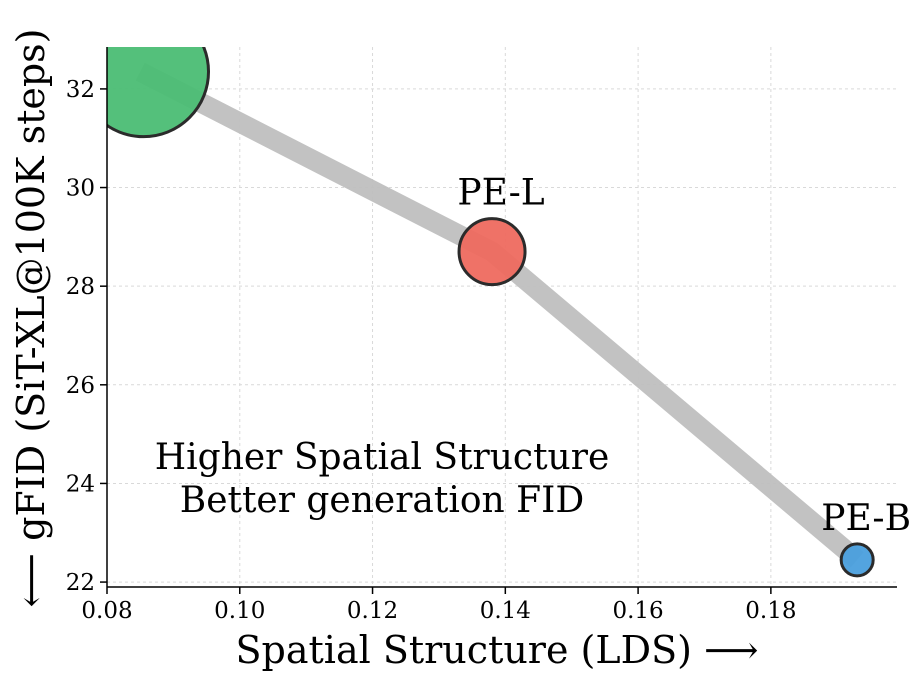  What do you see at coordinates (80, 484) in the screenshot?
I see `y-tick-label: 24` at bounding box center [80, 484].